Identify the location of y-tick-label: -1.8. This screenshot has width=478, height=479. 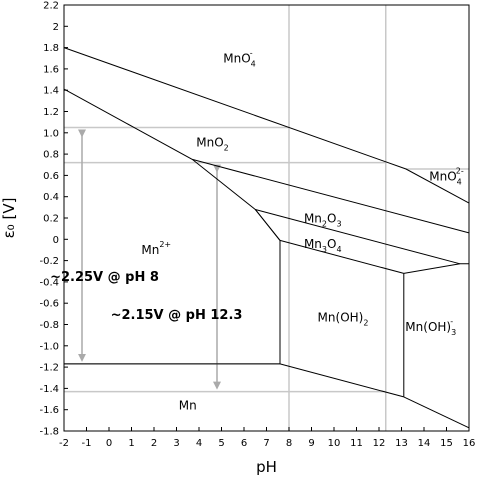
(49, 432).